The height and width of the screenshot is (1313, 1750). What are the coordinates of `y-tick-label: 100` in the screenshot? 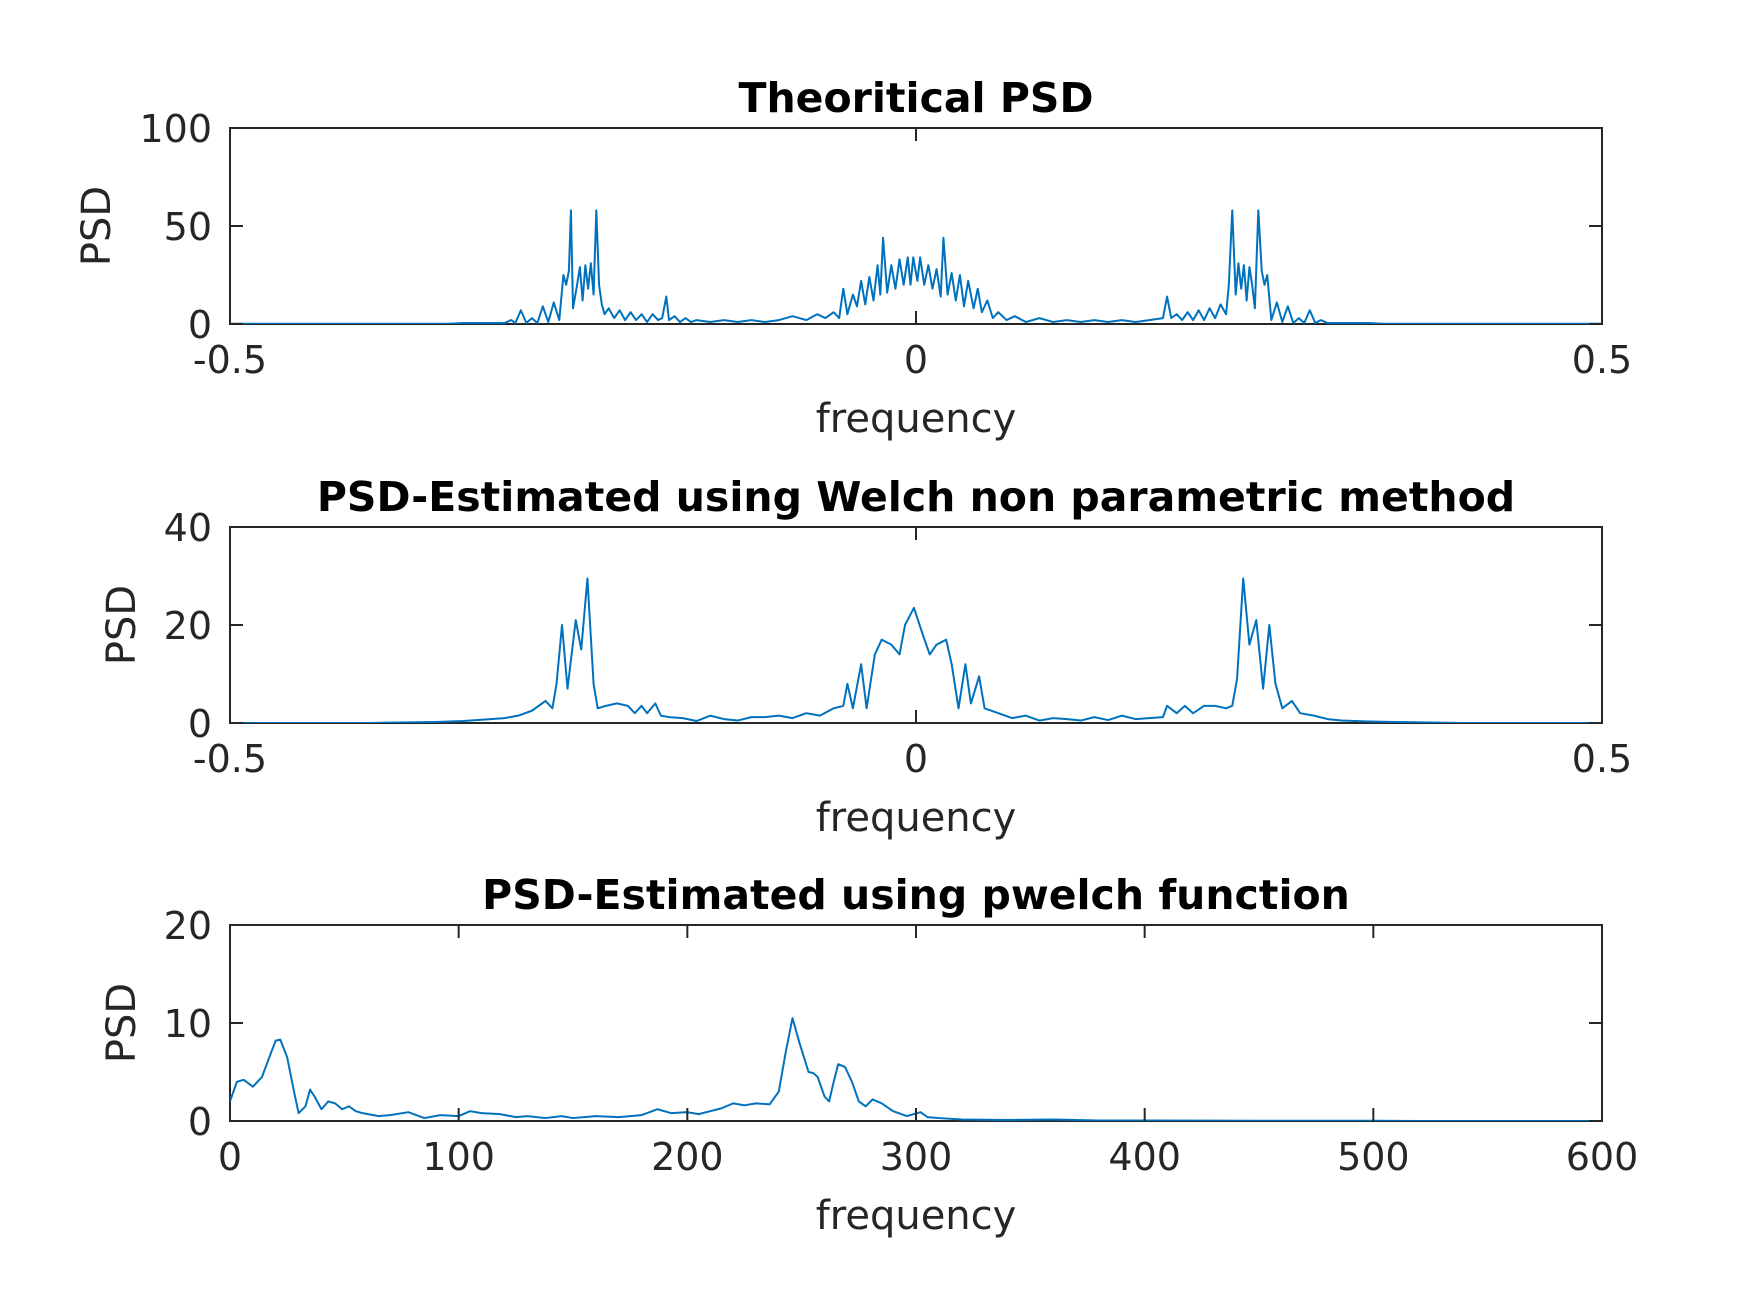 It's located at (175, 129).